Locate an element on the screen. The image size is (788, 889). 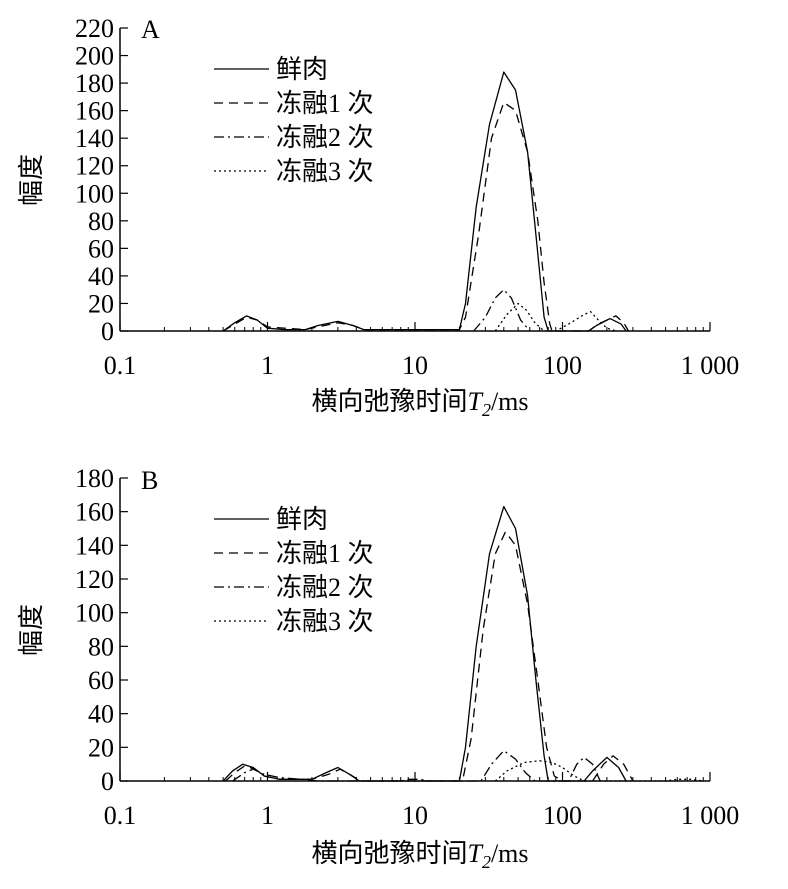
y-tick-label: 200 is located at coordinates (94, 56).